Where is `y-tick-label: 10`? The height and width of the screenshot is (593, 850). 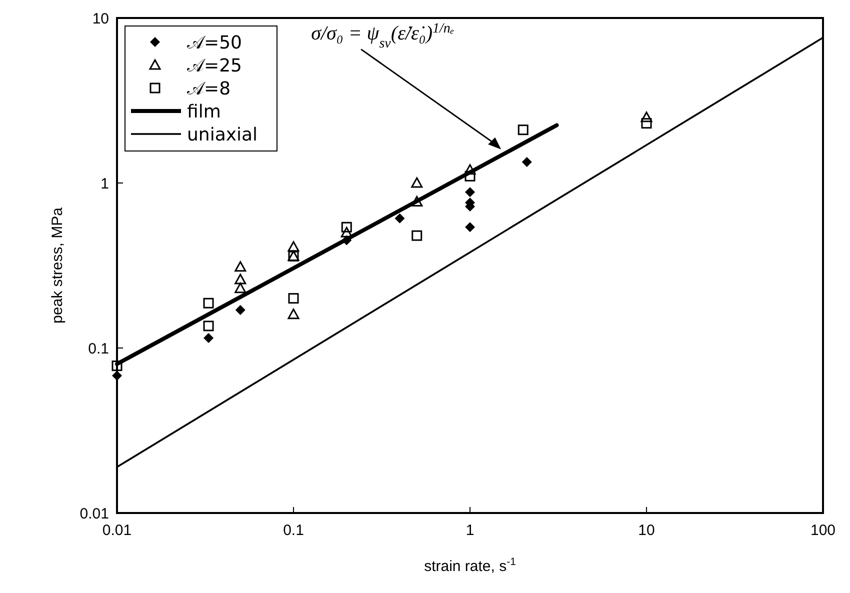 y-tick-label: 10 is located at coordinates (100, 19).